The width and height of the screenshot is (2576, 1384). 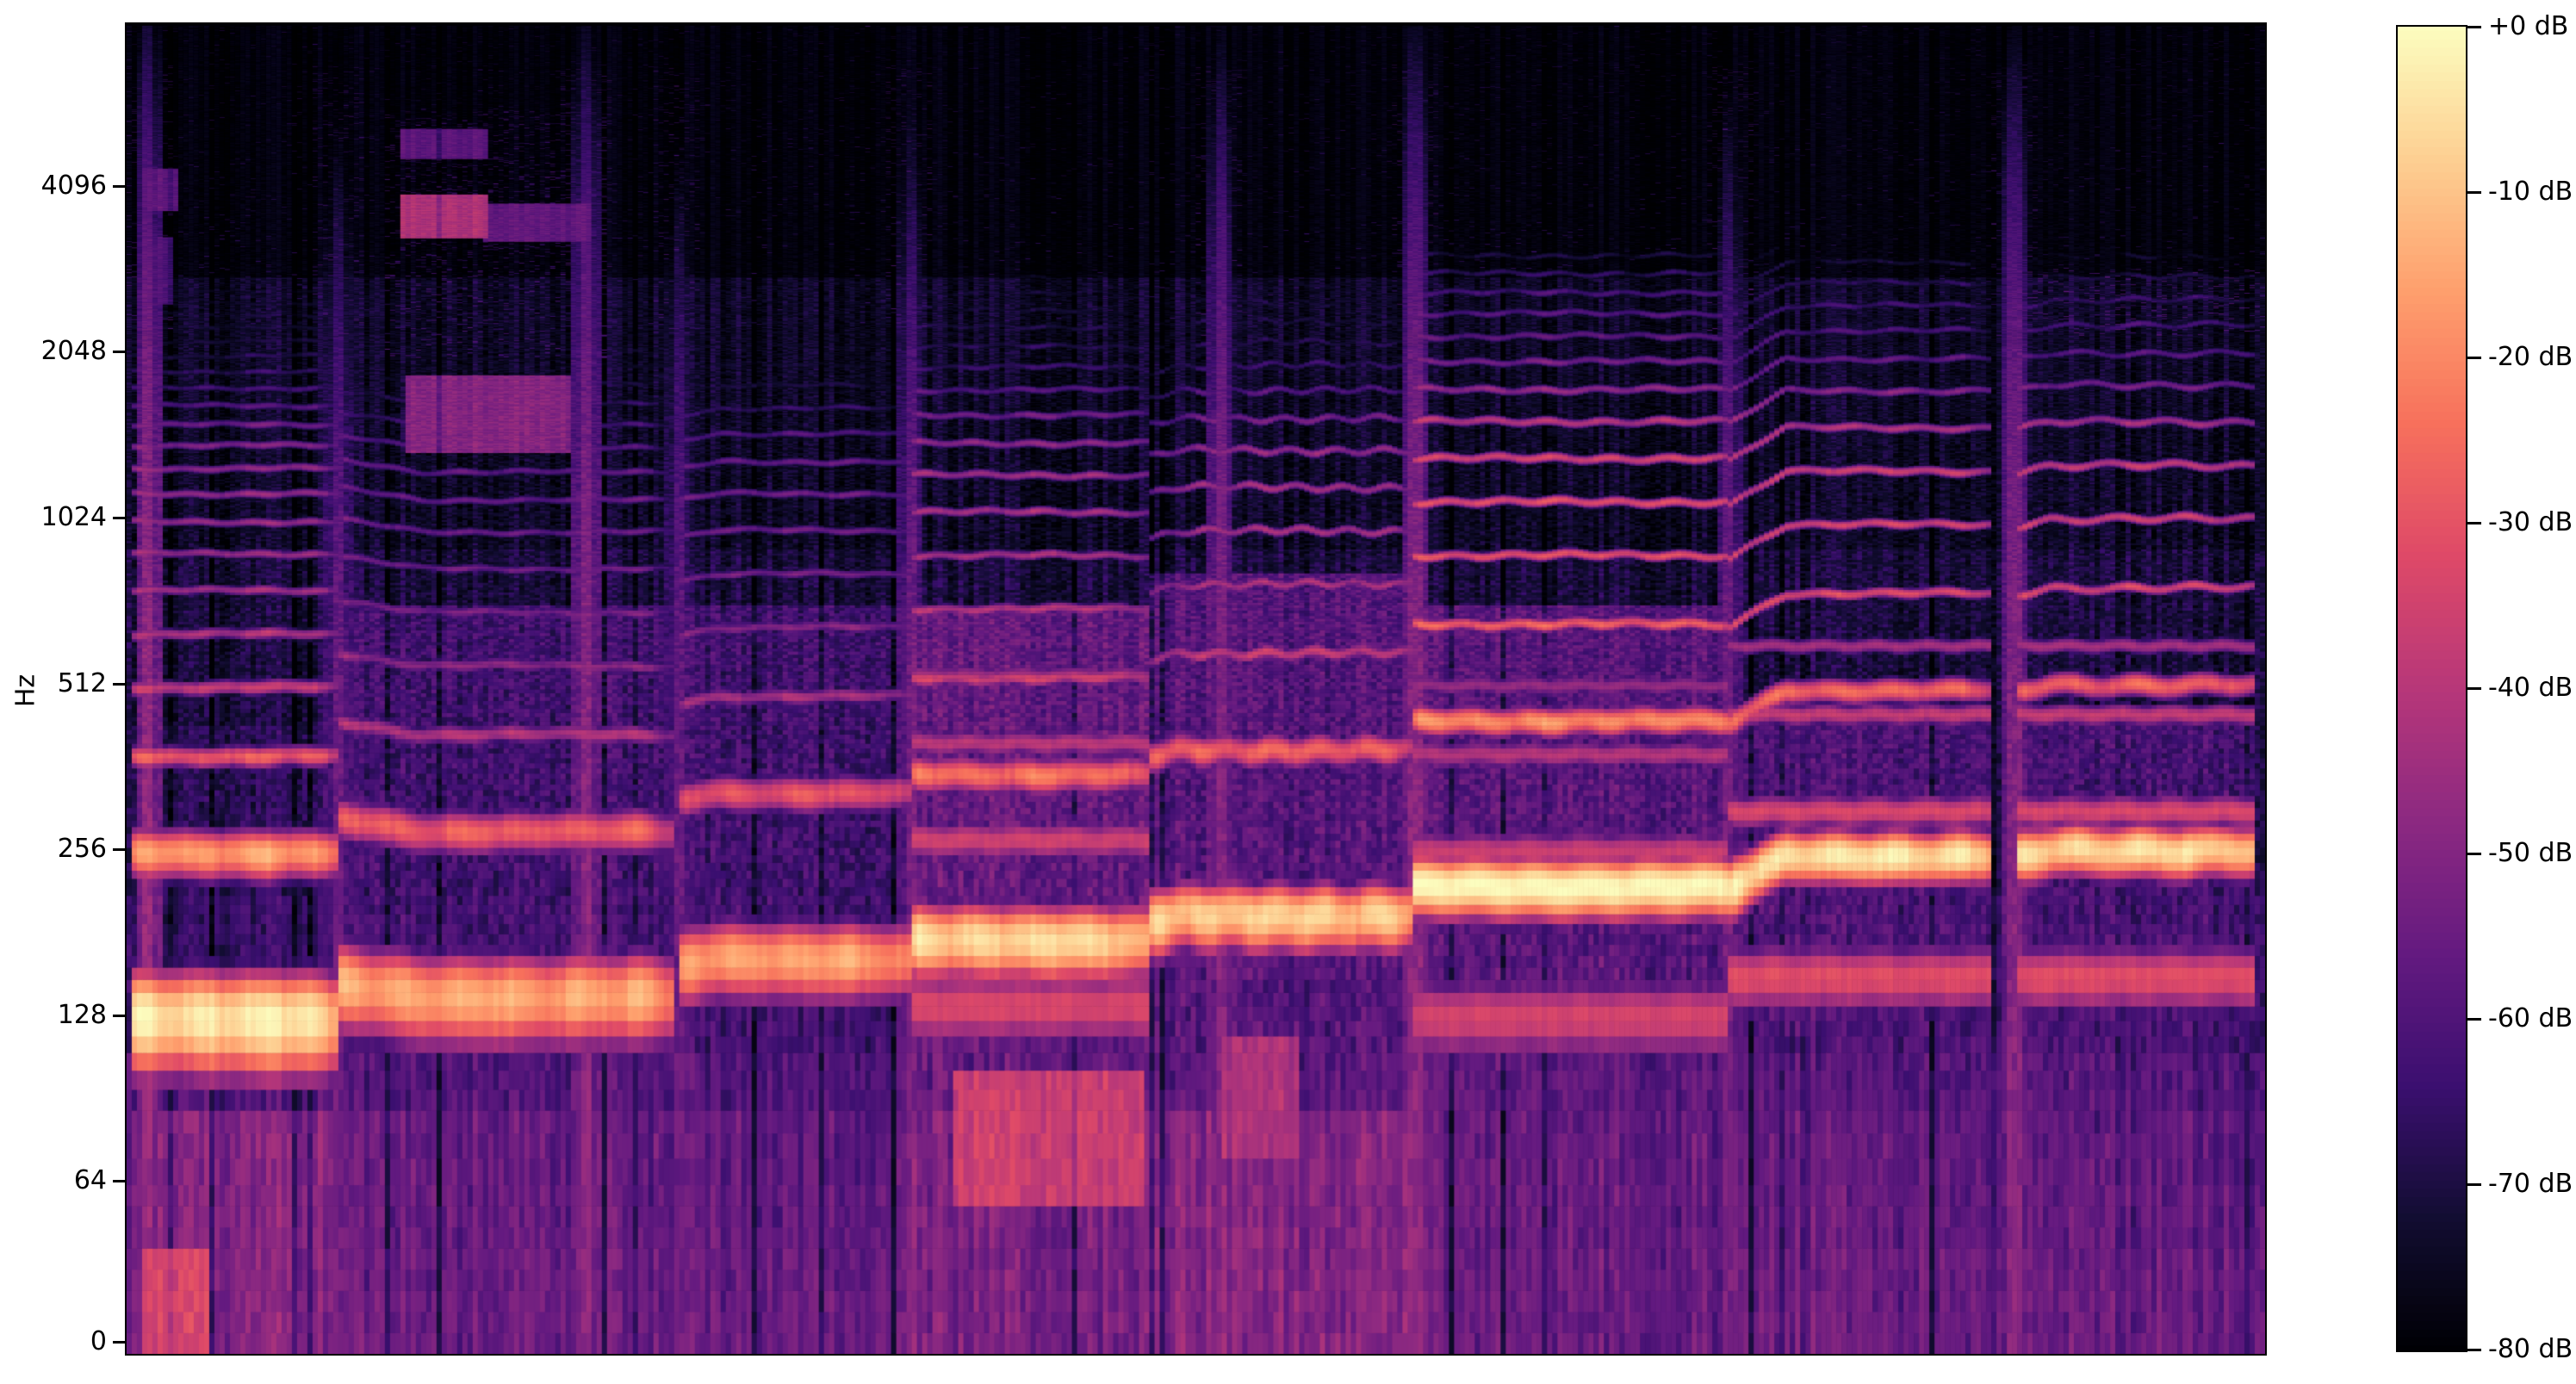 I want to click on y-tick-label: 64, so click(x=90, y=1180).